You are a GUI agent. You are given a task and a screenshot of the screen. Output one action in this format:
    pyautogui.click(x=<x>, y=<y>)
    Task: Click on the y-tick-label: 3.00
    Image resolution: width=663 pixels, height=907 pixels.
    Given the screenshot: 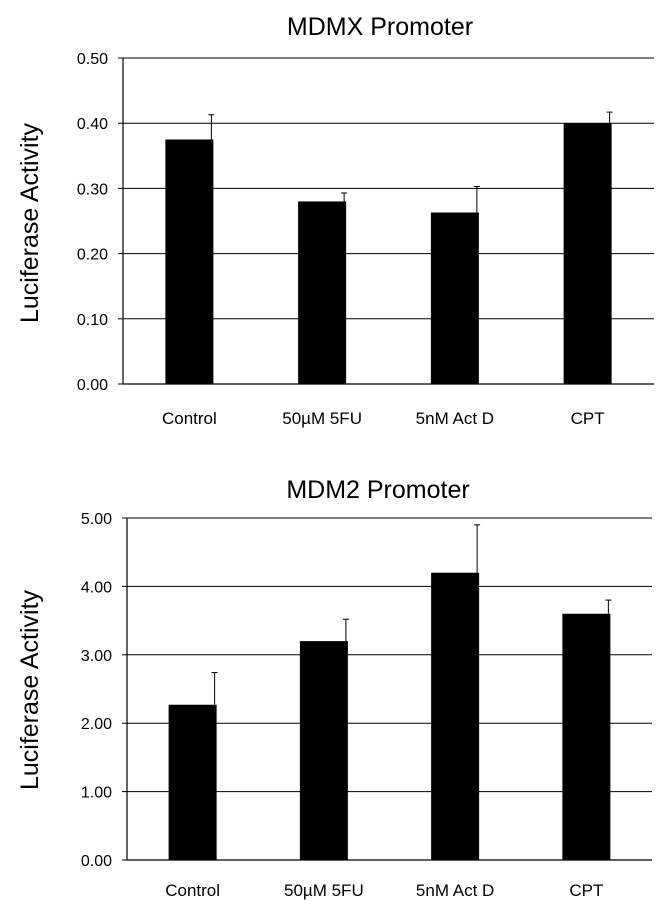 What is the action you would take?
    pyautogui.click(x=96, y=656)
    